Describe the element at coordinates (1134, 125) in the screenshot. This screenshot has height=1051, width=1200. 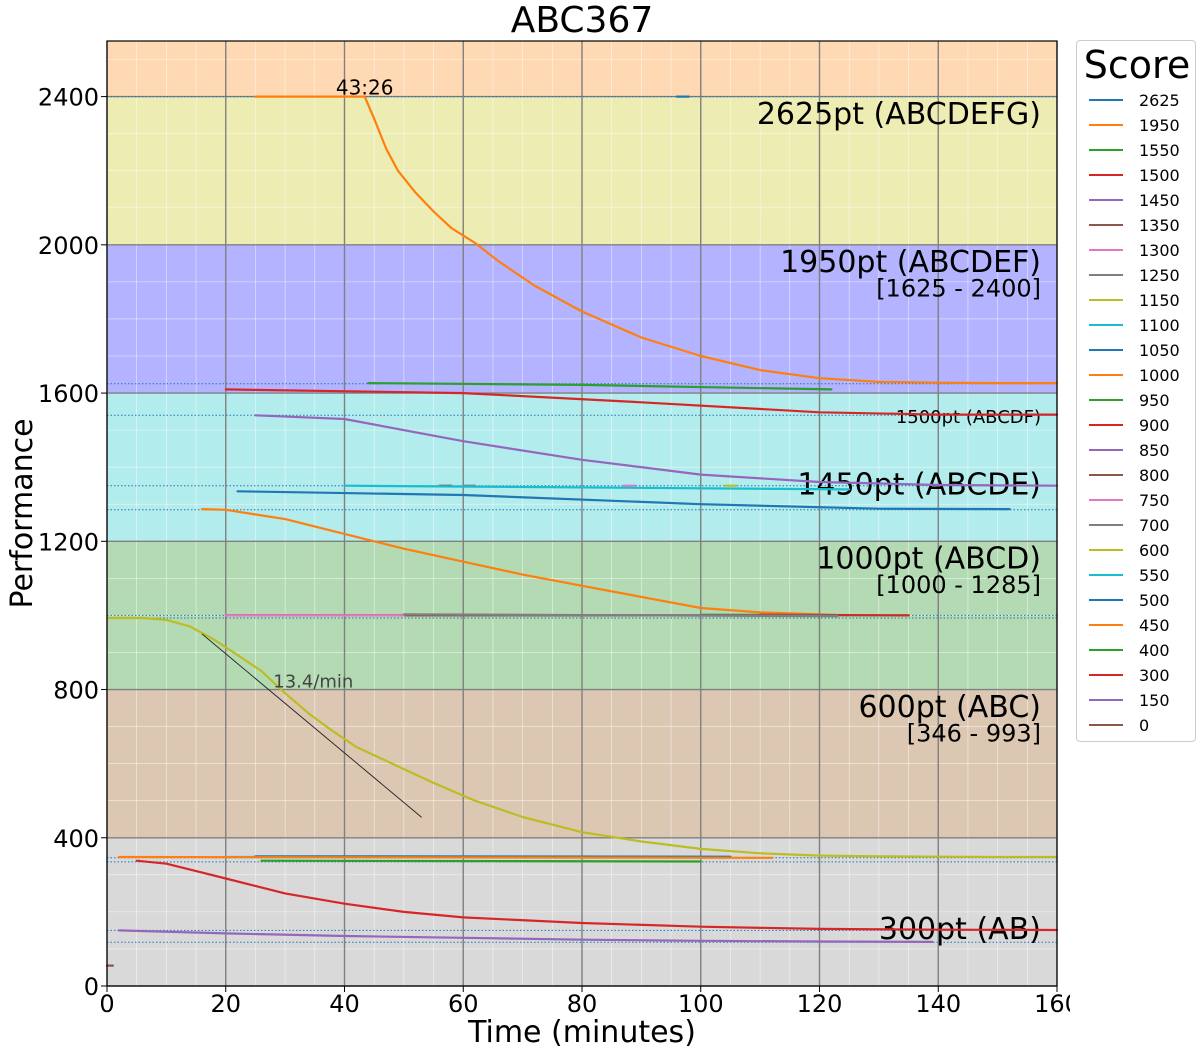
I see `legend-item-1950: 1950` at that location.